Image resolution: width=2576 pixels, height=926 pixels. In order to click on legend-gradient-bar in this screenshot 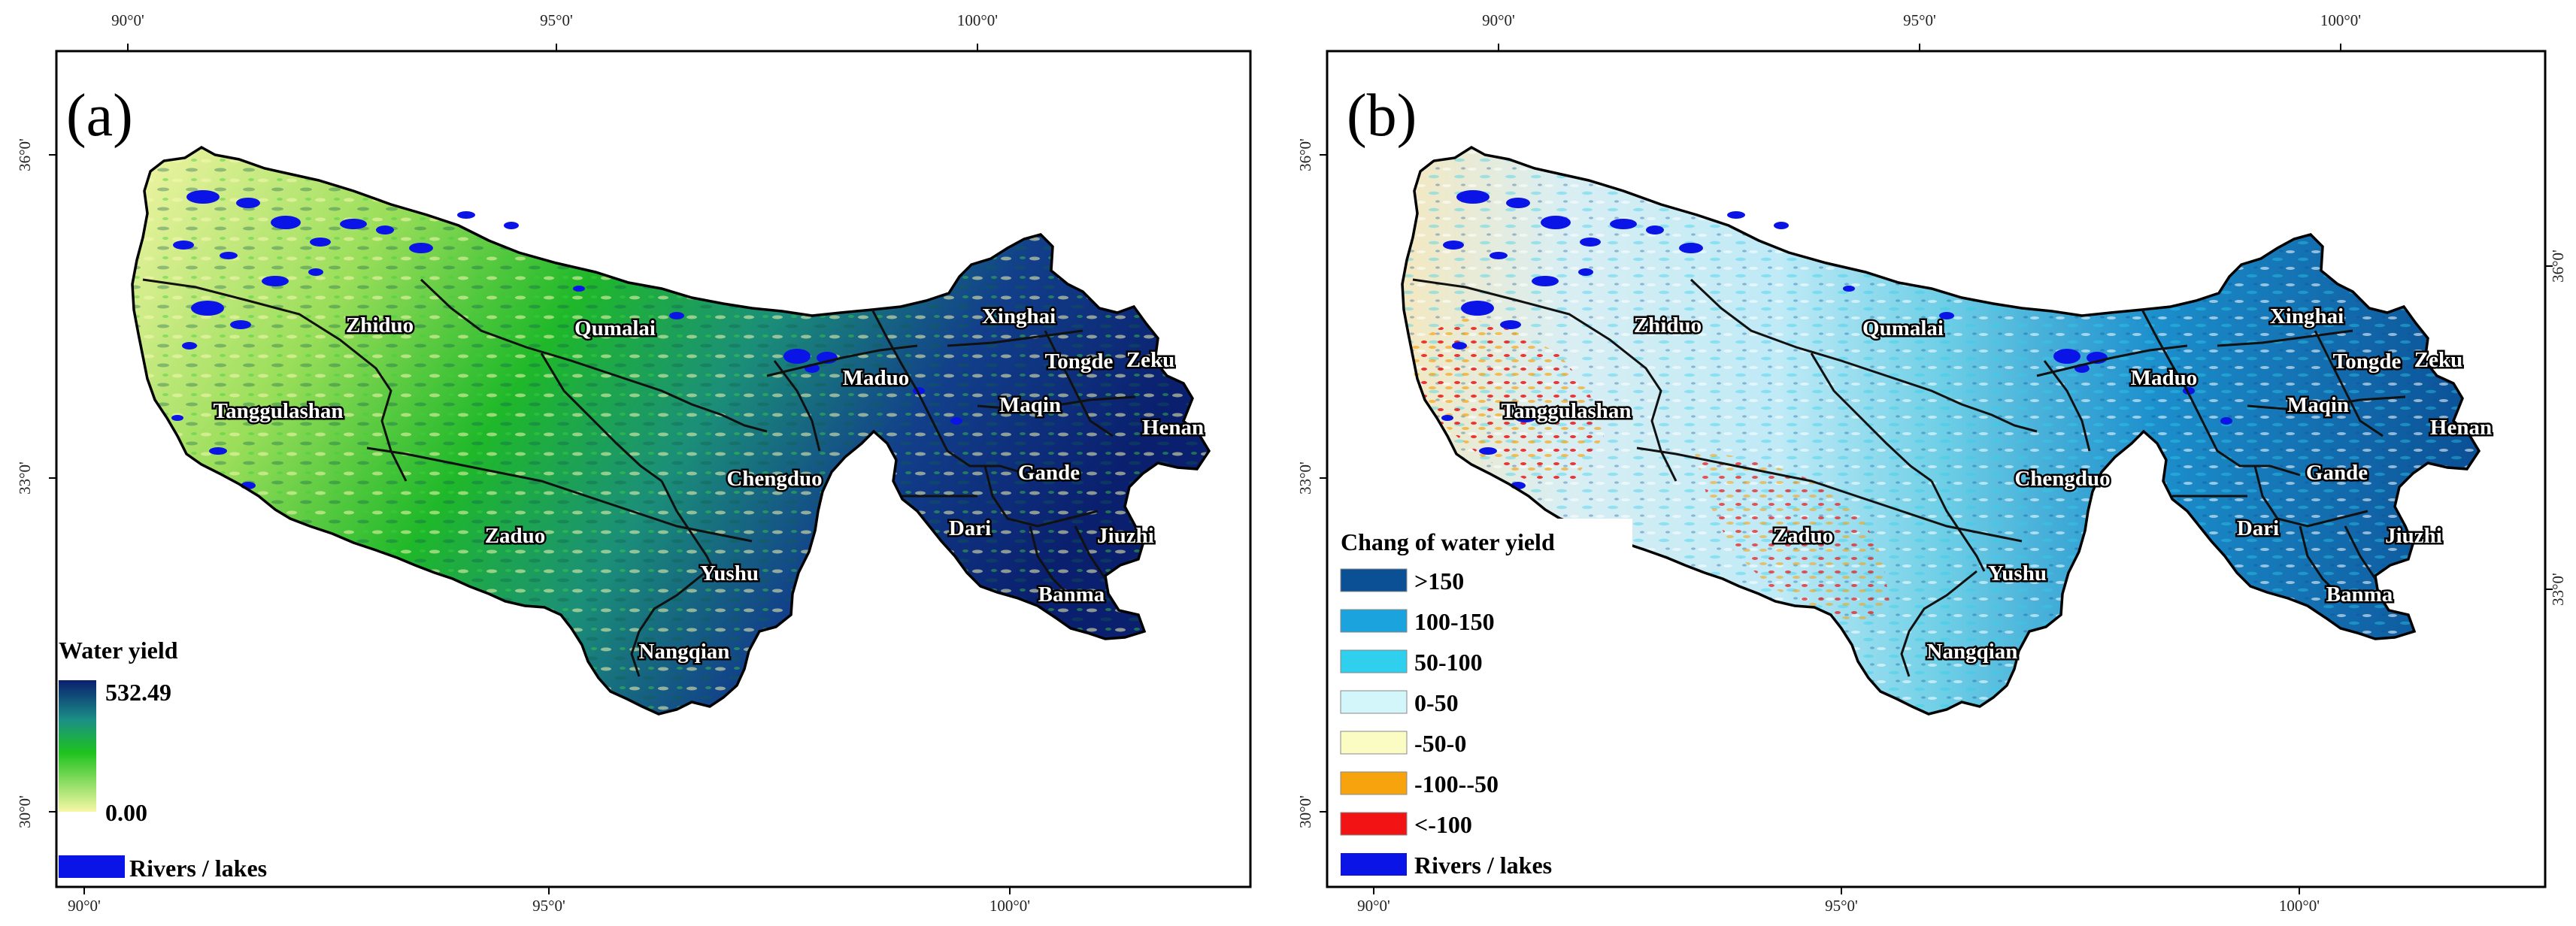, I will do `click(77, 746)`.